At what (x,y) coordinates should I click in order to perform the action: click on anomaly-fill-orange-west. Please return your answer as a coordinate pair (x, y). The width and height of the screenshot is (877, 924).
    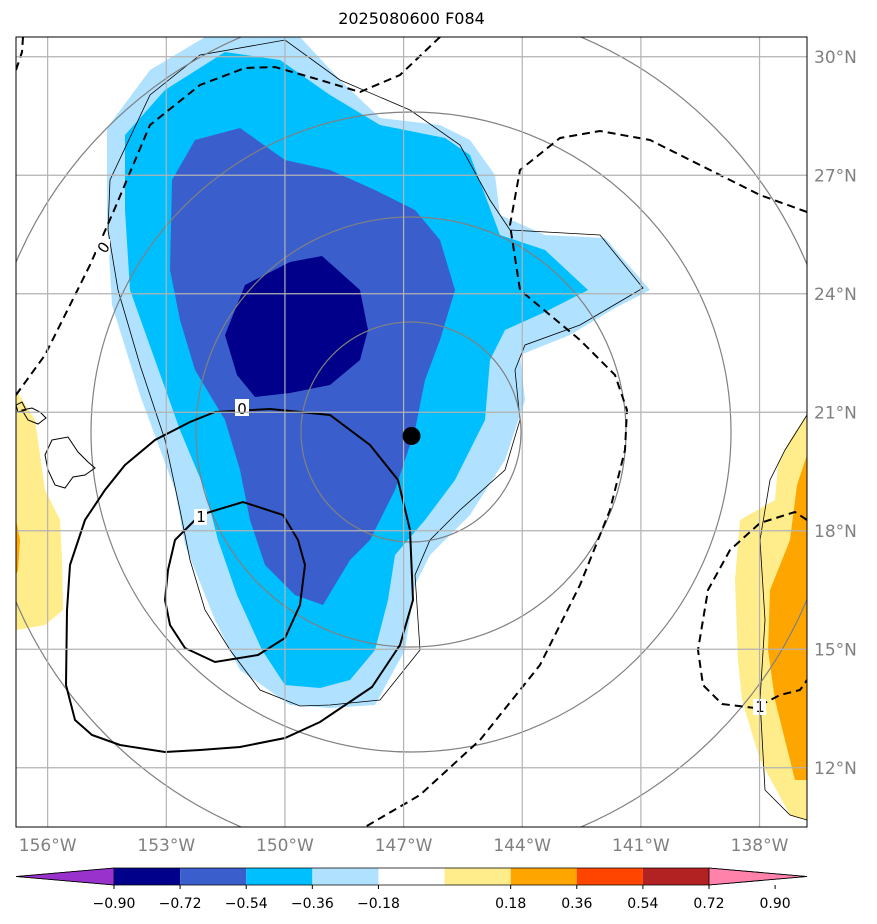
    Looking at the image, I should click on (18, 547).